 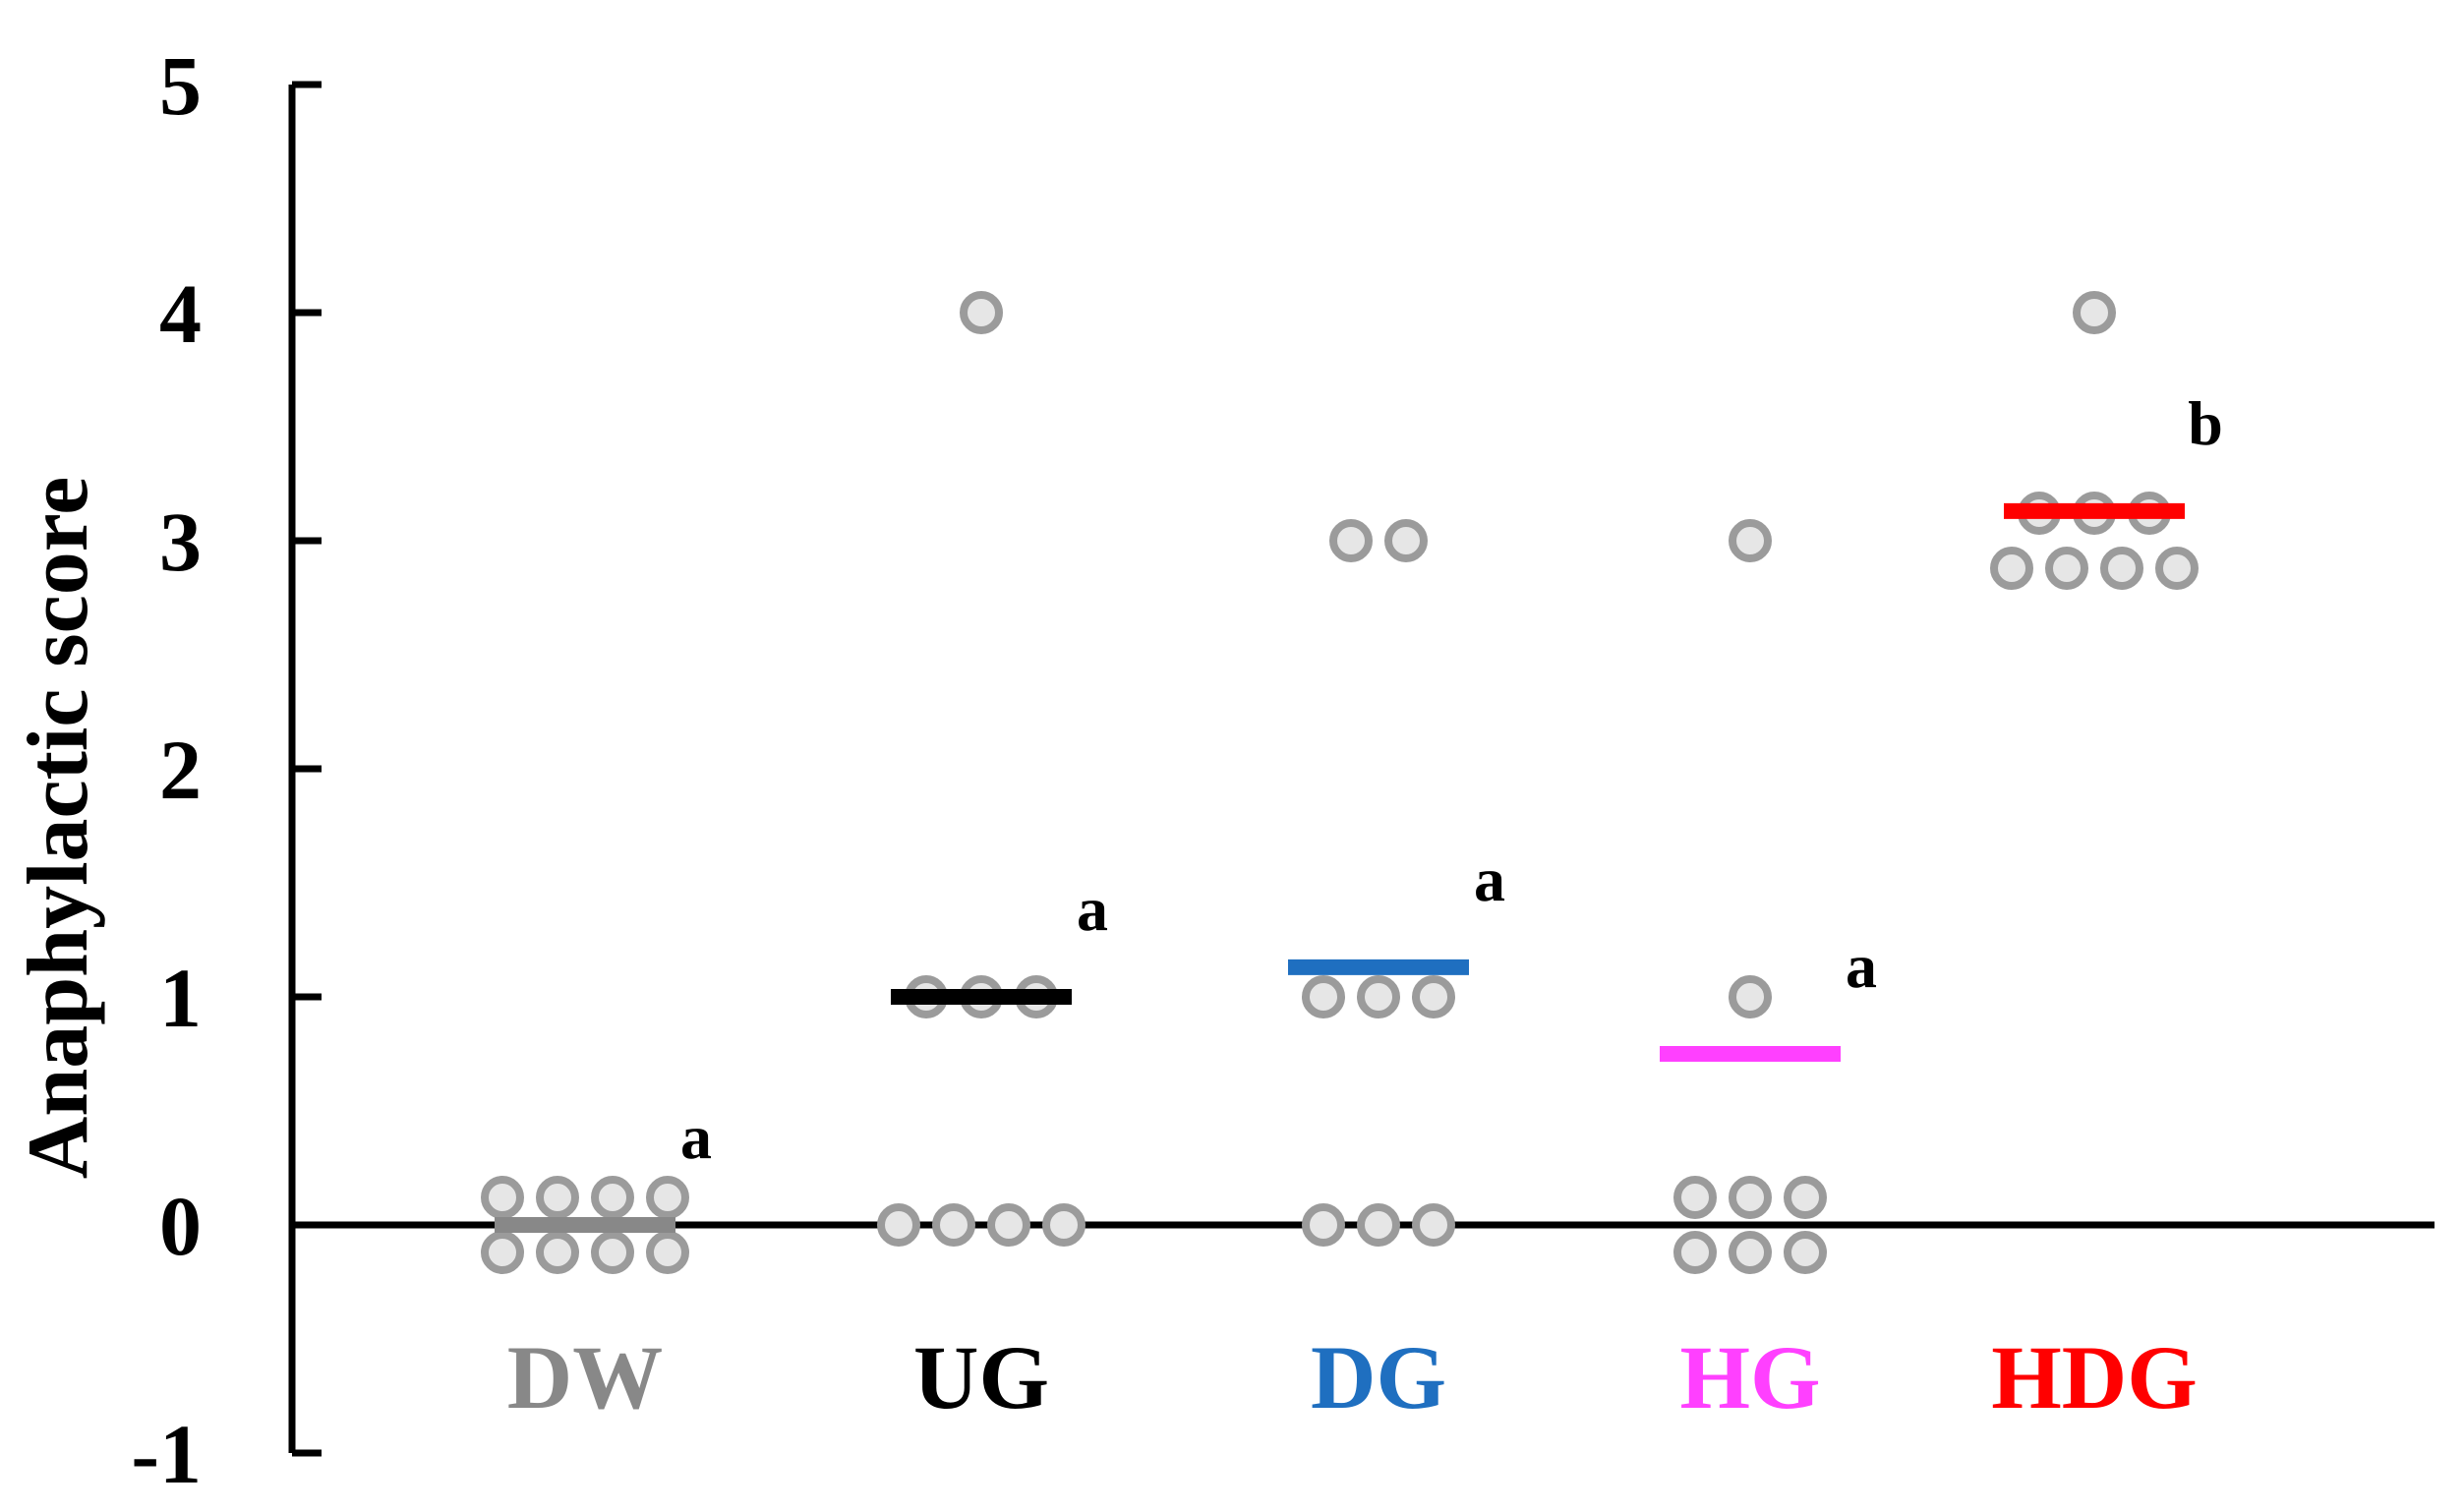 I want to click on y-tick-label: 4, so click(x=180, y=313).